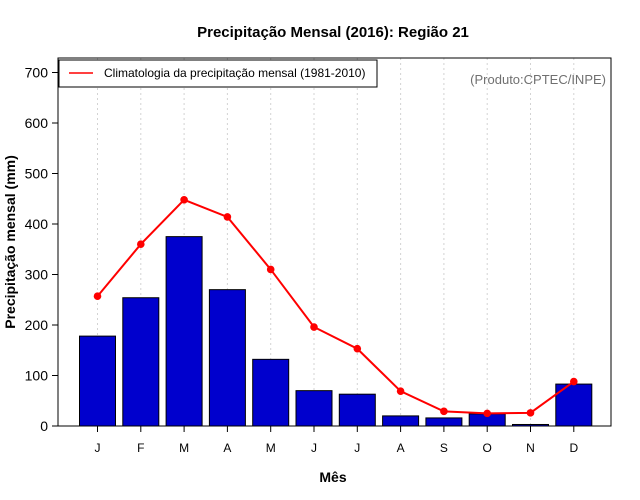  I want to click on x-tick-label: O, so click(487, 448).